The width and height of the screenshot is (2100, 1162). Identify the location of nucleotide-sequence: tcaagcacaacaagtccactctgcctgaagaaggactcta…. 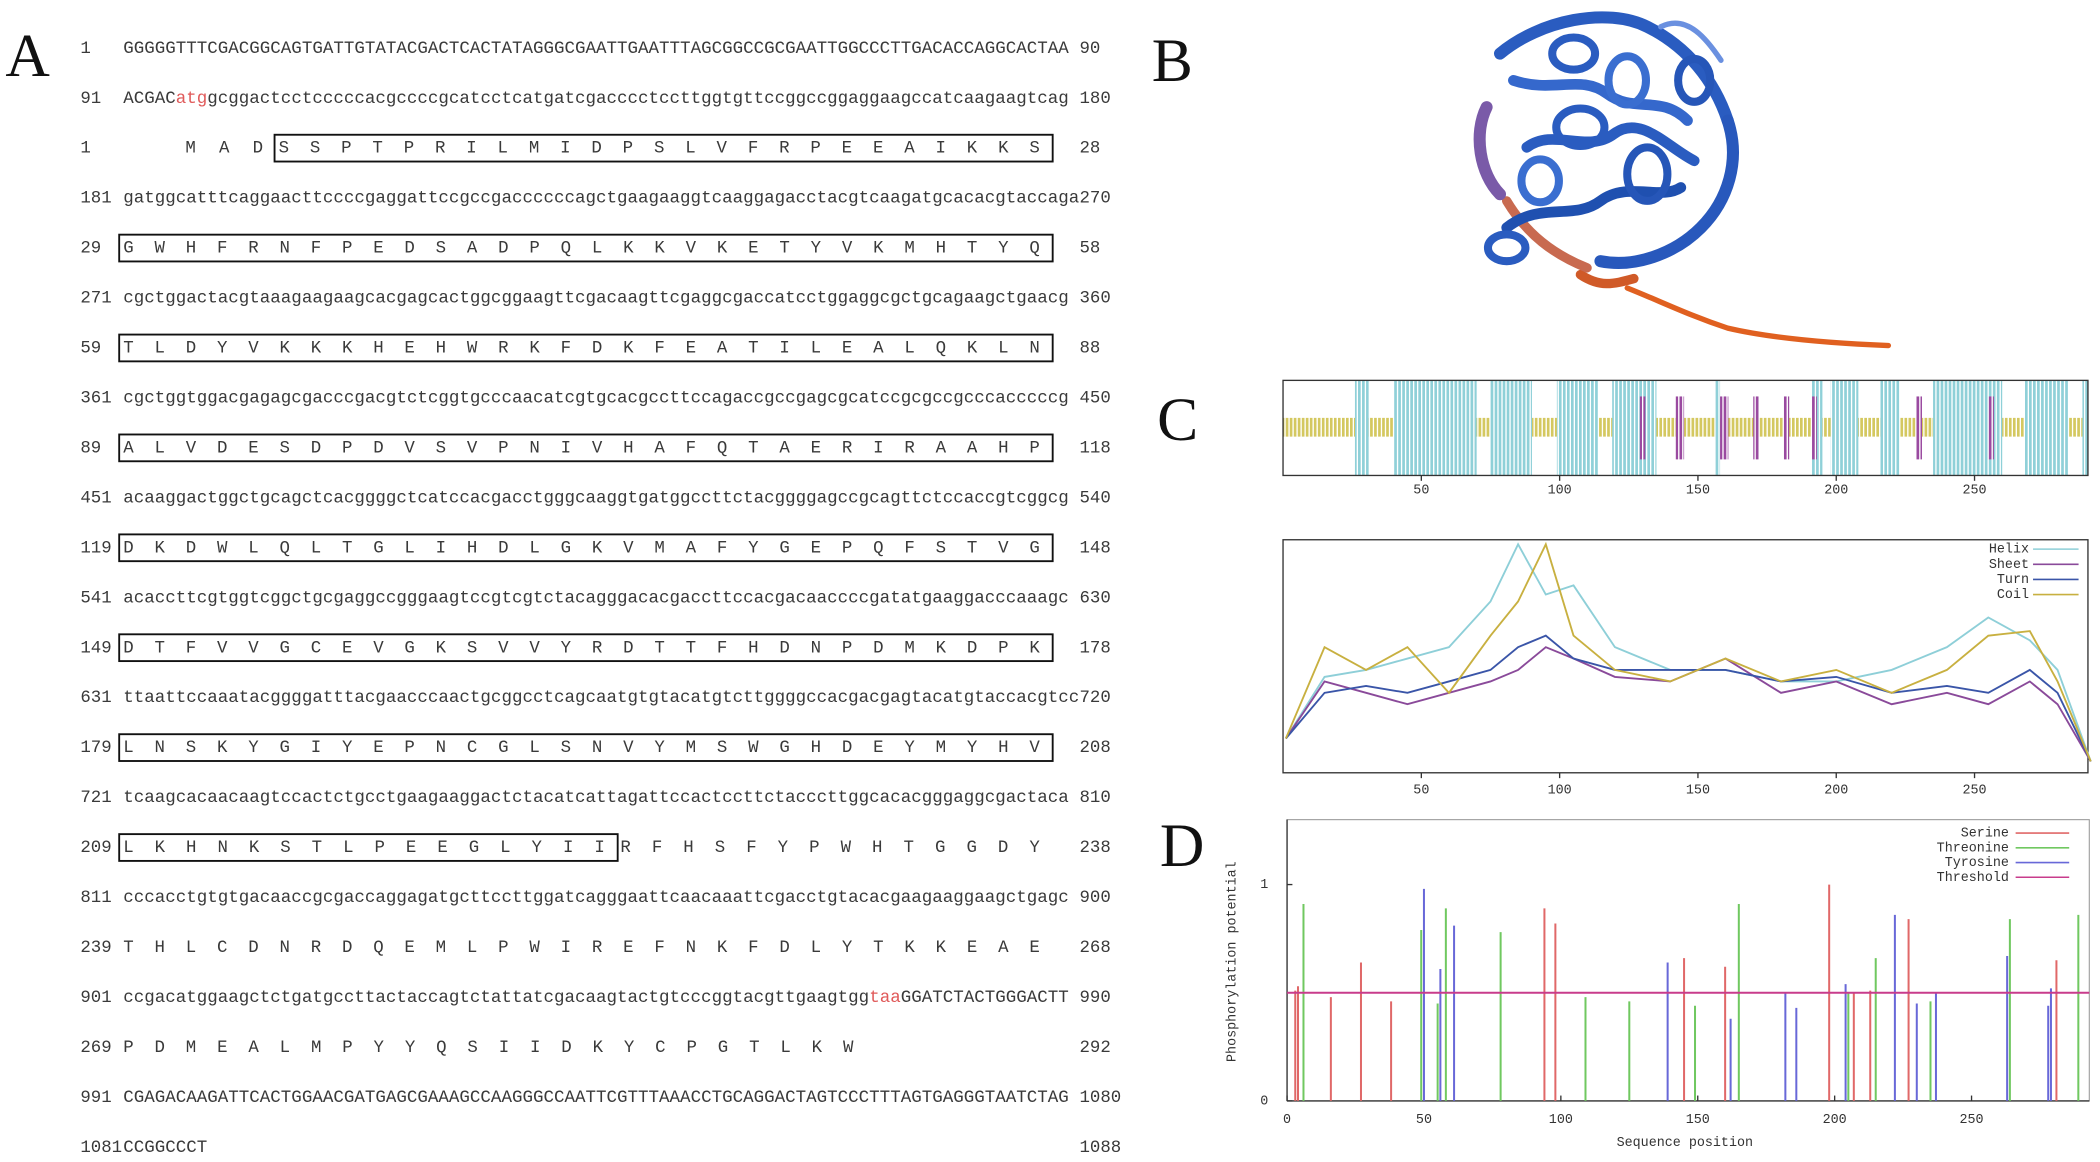
(596, 798).